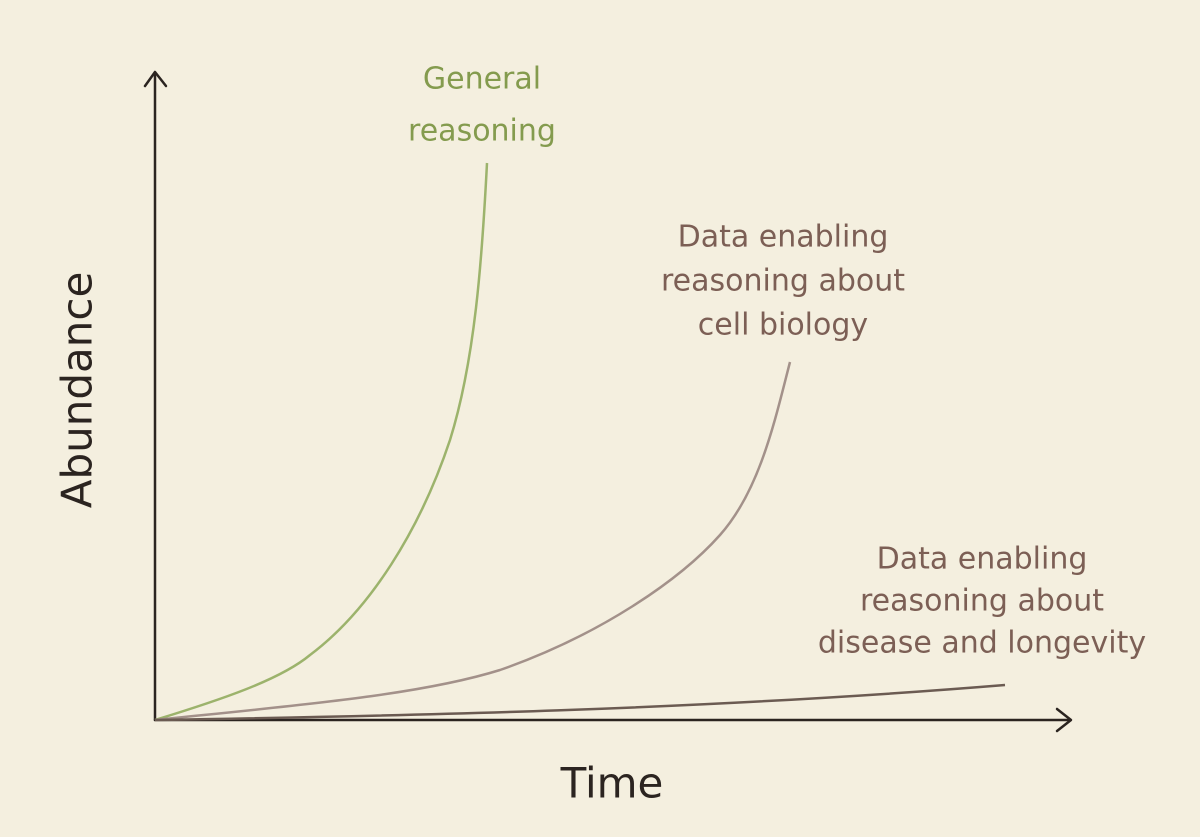  Describe the element at coordinates (580, 702) in the screenshot. I see `curve-disease-longevity` at that location.